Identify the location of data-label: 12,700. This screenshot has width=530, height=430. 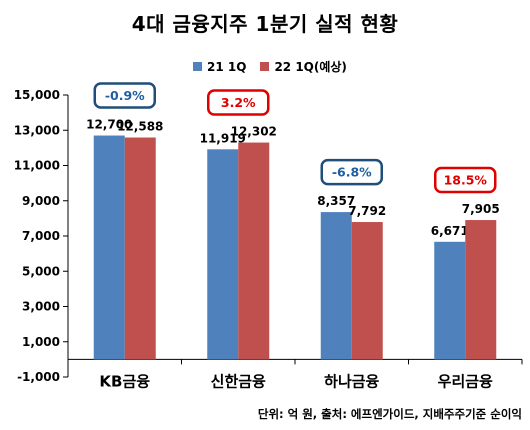
(109, 125).